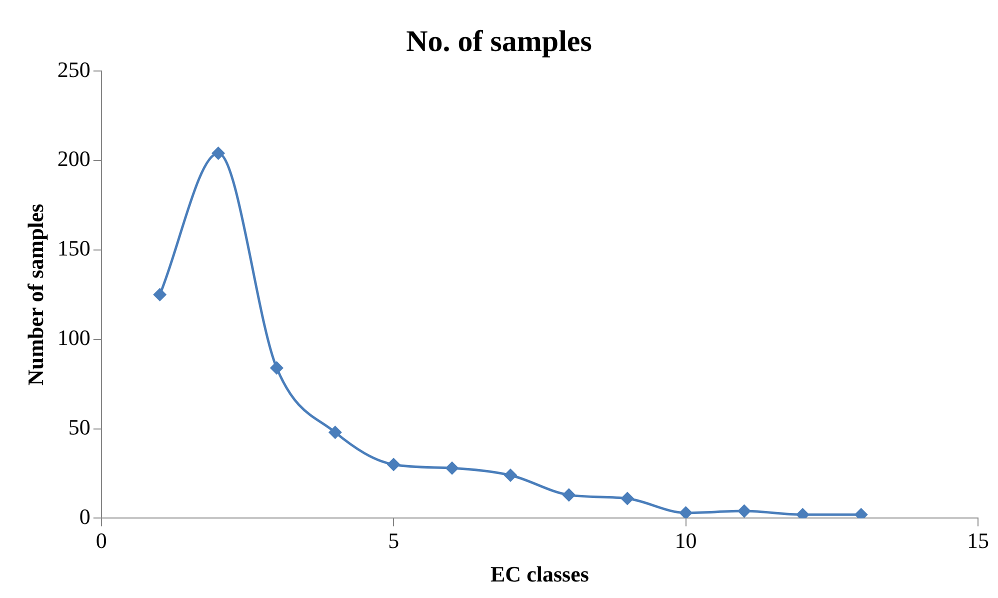  Describe the element at coordinates (101, 541) in the screenshot. I see `x-tick-label: 0` at that location.